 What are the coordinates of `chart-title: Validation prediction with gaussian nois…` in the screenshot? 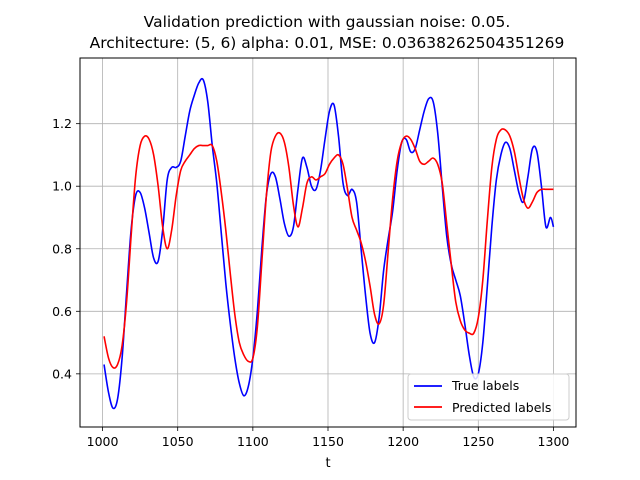 It's located at (327, 22).